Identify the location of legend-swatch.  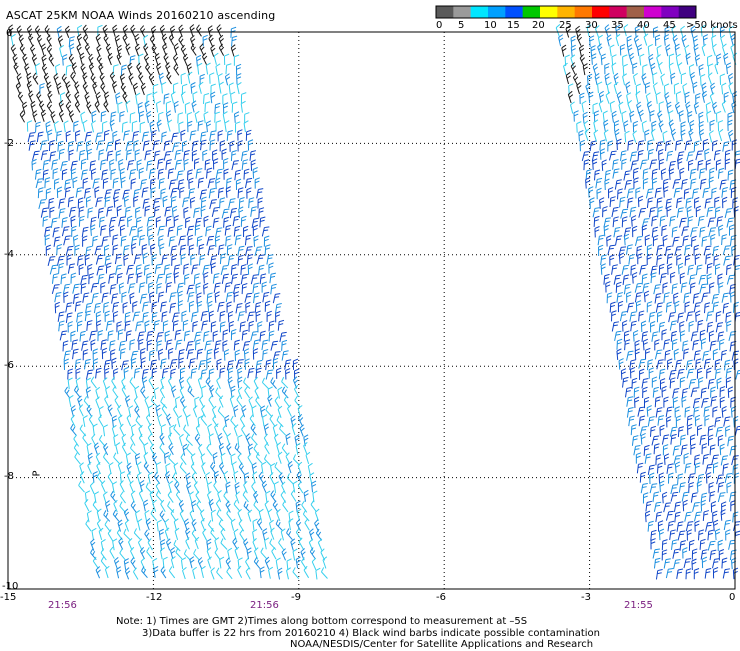
(601, 12).